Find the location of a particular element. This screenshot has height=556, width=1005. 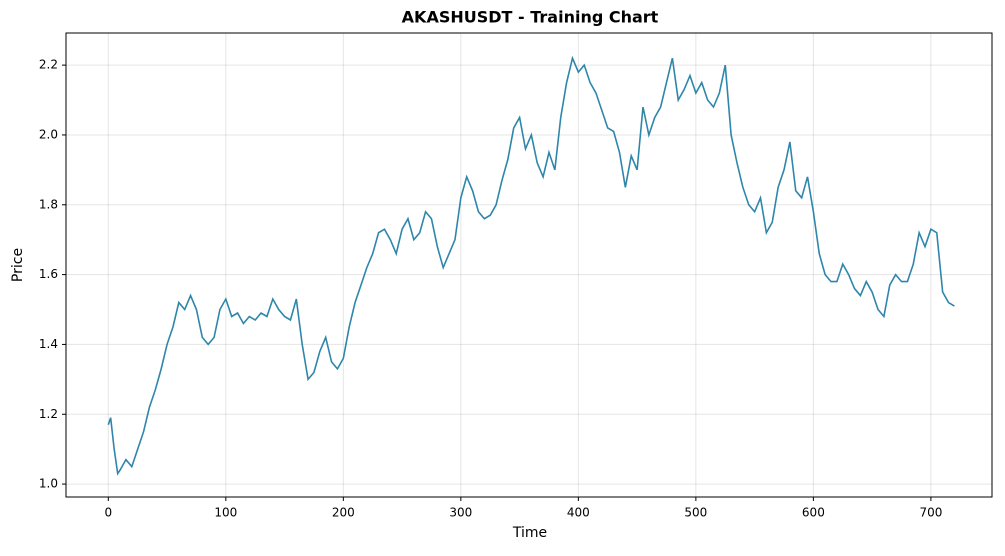

x-tick-label: 0 is located at coordinates (108, 513).